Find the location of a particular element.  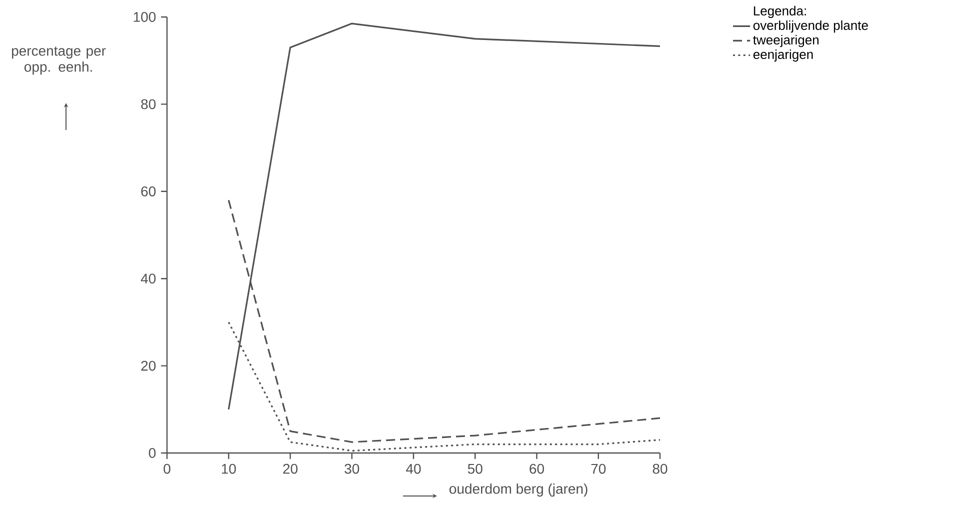

y-tick-label: 80 is located at coordinates (148, 104).